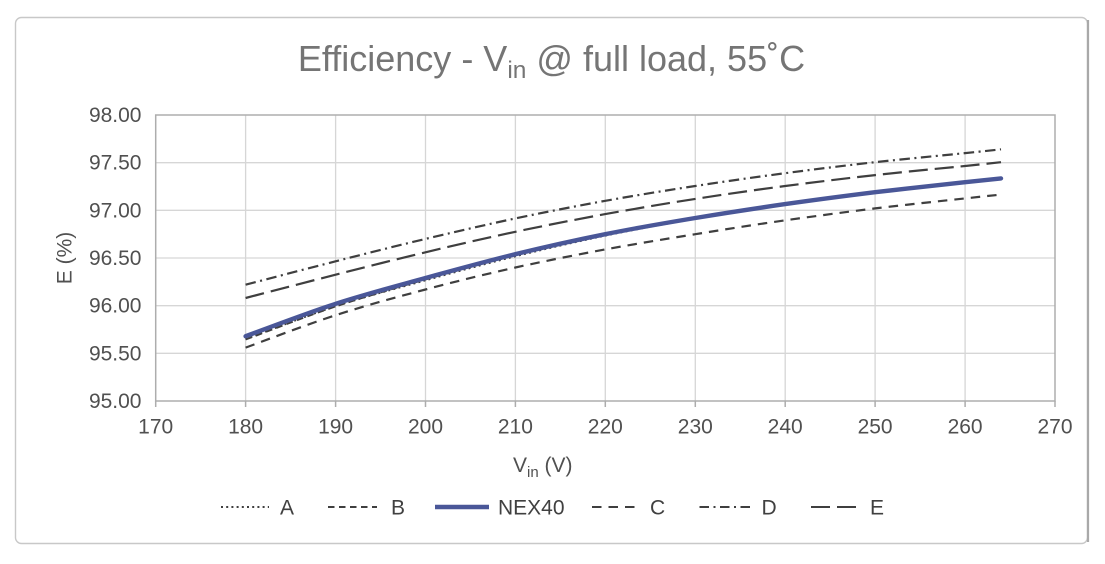  Describe the element at coordinates (657, 508) in the screenshot. I see `svg-text: C` at that location.